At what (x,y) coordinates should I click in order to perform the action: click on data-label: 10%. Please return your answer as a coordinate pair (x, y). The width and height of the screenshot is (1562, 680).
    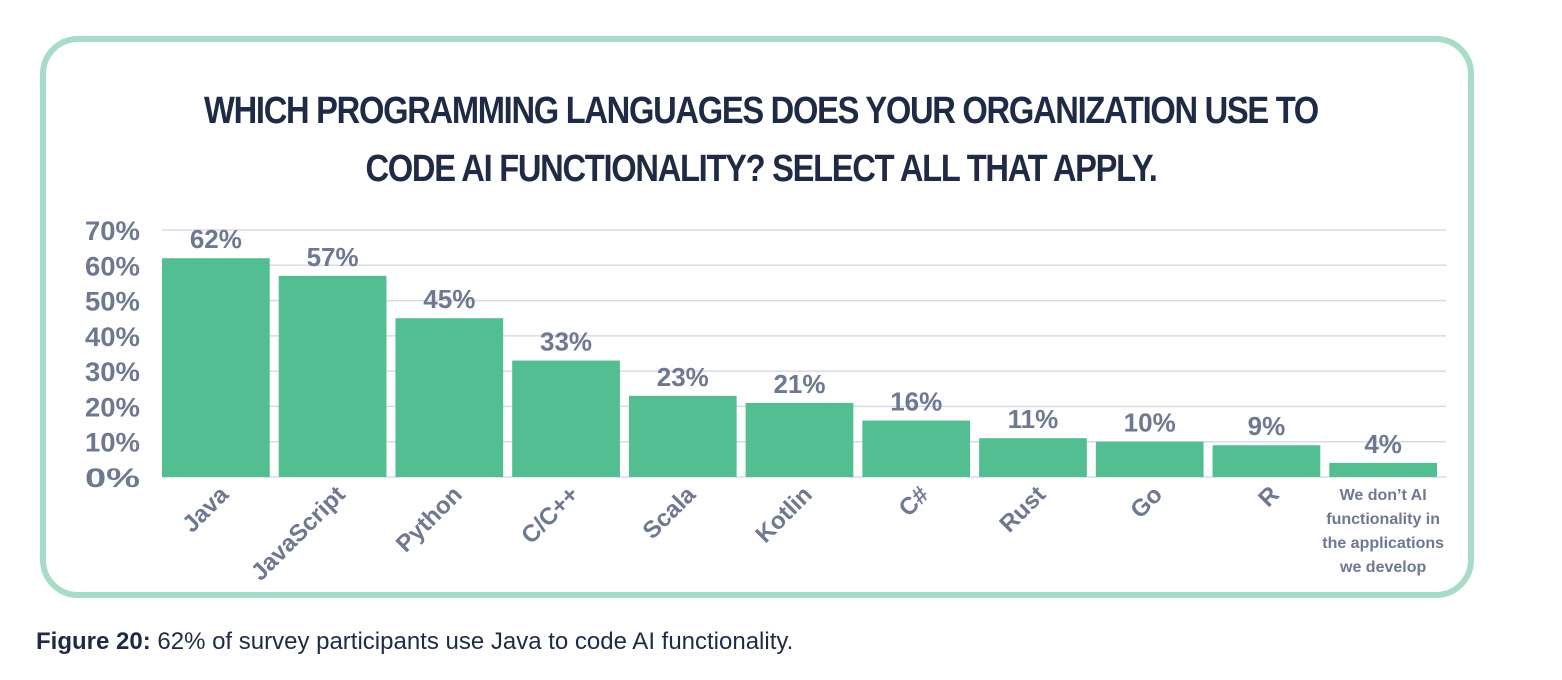
    Looking at the image, I should click on (1150, 423).